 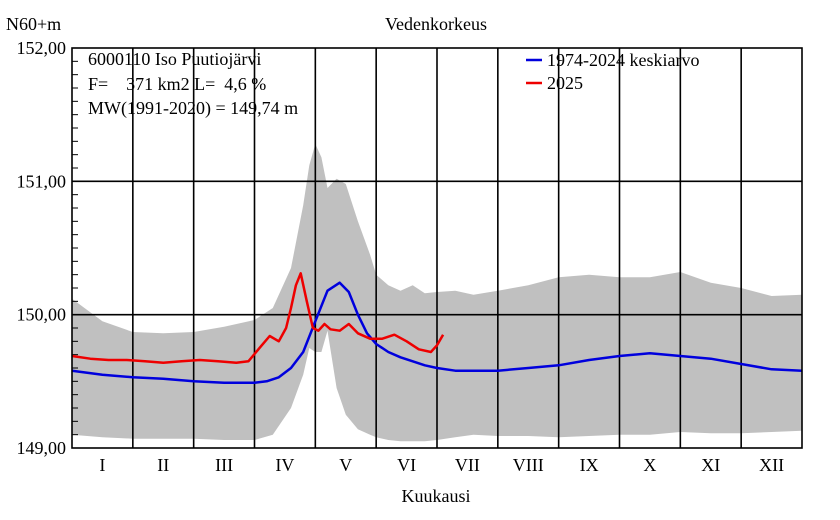 I want to click on month-label: IV, so click(x=284, y=465).